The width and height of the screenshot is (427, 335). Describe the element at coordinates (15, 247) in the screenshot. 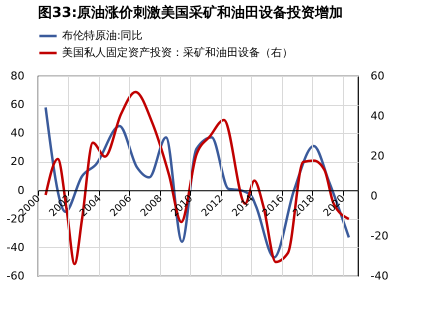

I see `y-tick-label: -40` at that location.